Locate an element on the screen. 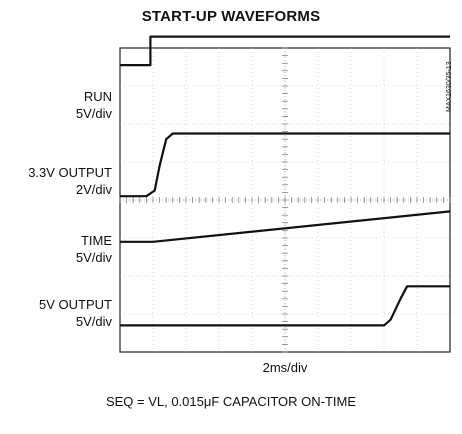 This screenshot has height=434, width=462. run-scale: 5V/div is located at coordinates (93, 113).